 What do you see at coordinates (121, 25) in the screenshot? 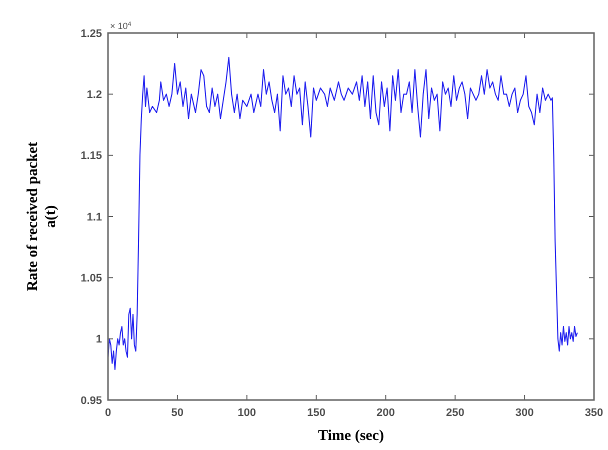
I see `text: × 10$^{4}$` at bounding box center [121, 25].